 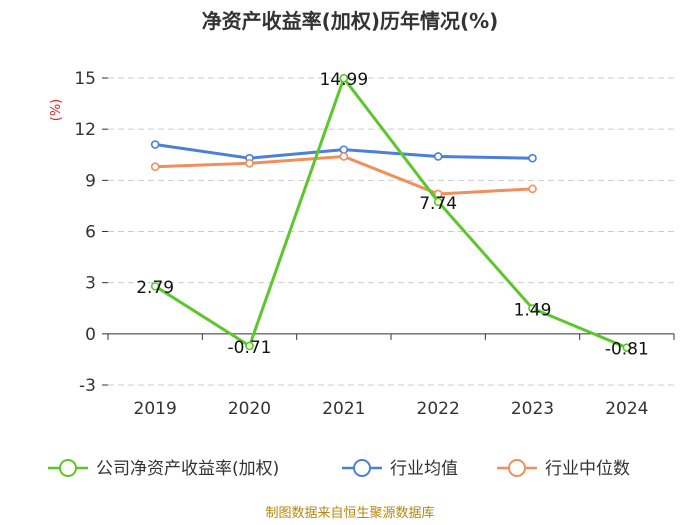 What do you see at coordinates (344, 175) in the screenshot?
I see `series-line` at bounding box center [344, 175].